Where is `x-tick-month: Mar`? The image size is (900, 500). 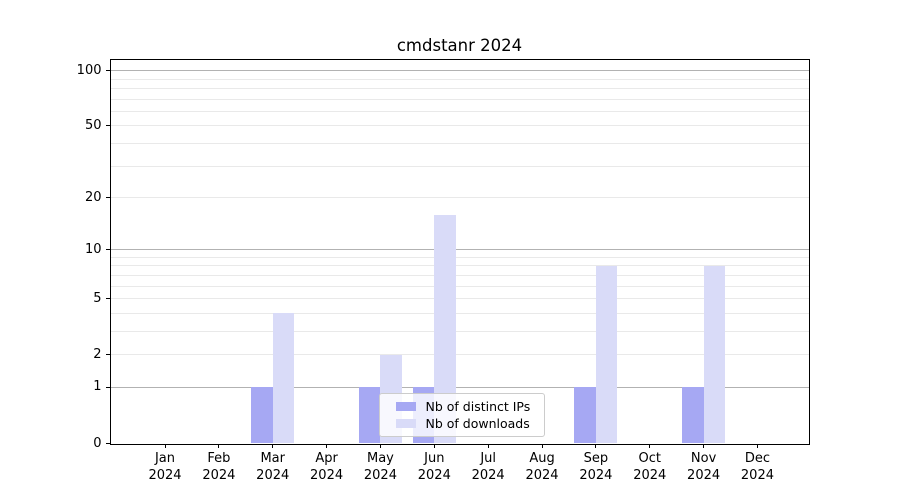
x-tick-month: Mar is located at coordinates (272, 458).